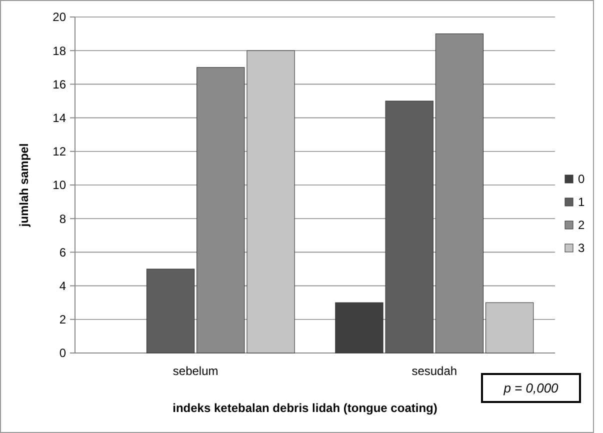 This screenshot has height=433, width=603. I want to click on y-axis-title: jumlah sampel, so click(24, 185).